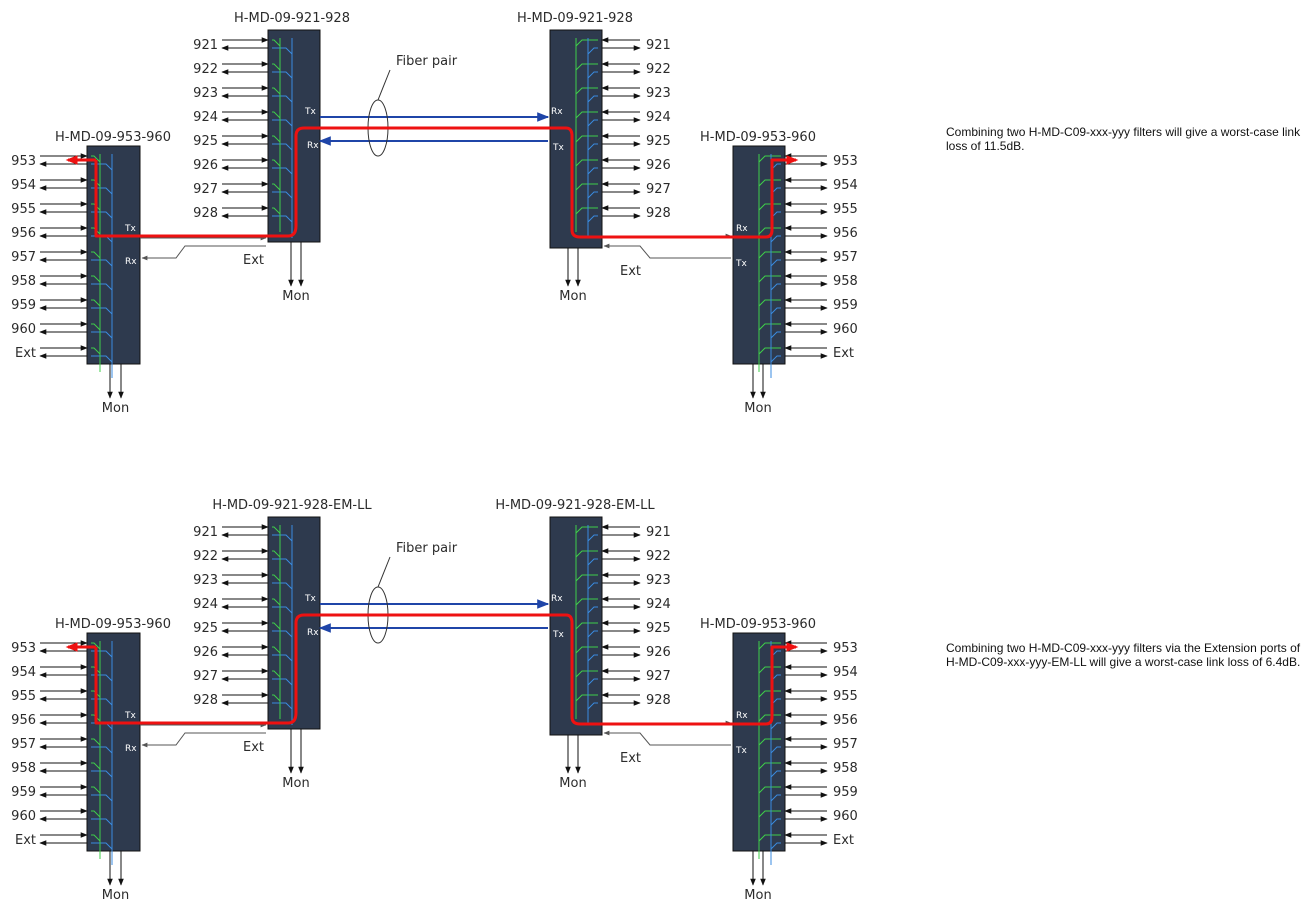 The height and width of the screenshot is (904, 1313). I want to click on port-label-left-large-960: 960, so click(23, 816).